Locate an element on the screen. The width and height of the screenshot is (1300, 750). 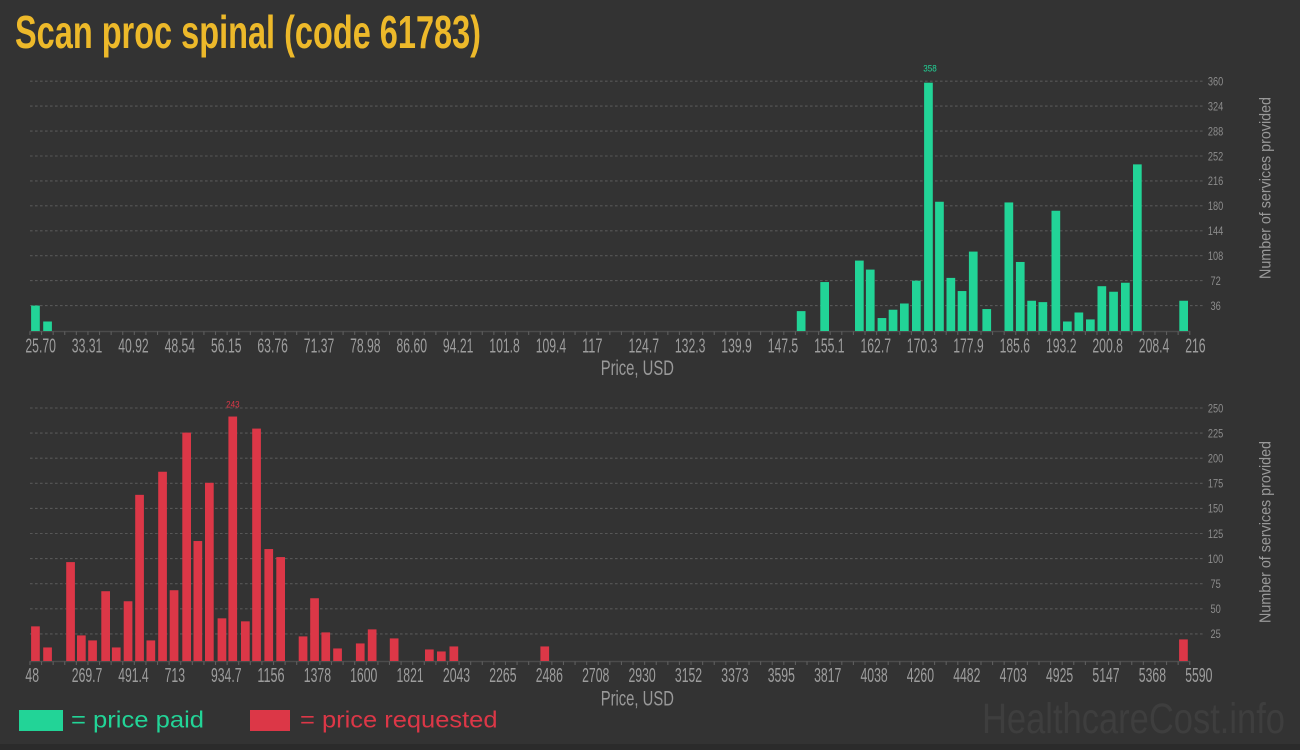
svg-text: 200 is located at coordinates (1216, 459).